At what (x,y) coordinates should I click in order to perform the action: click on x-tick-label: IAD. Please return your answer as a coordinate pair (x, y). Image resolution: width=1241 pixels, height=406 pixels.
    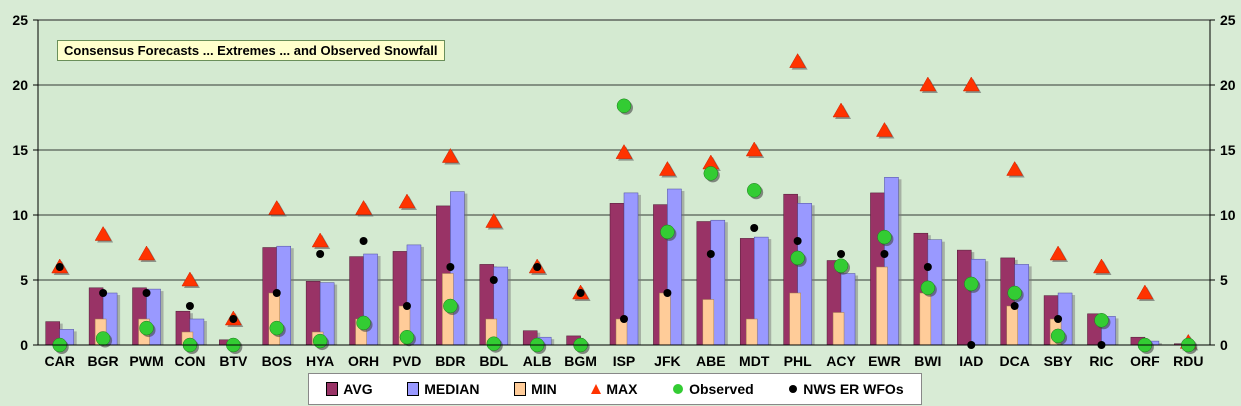
    Looking at the image, I should click on (971, 361).